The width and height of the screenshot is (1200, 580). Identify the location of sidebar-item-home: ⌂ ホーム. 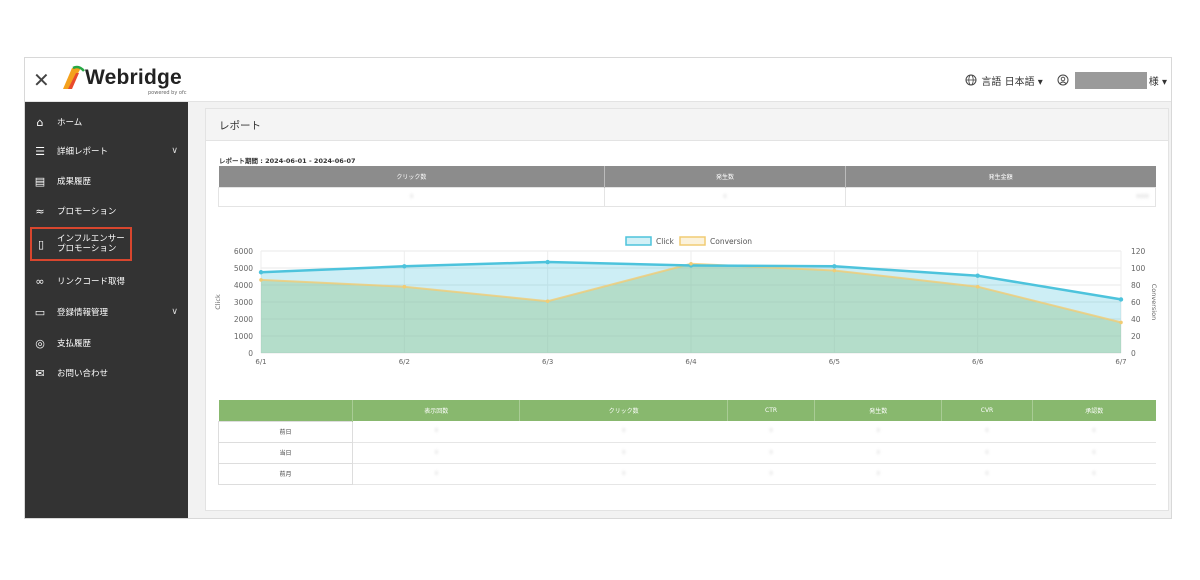
(106, 122).